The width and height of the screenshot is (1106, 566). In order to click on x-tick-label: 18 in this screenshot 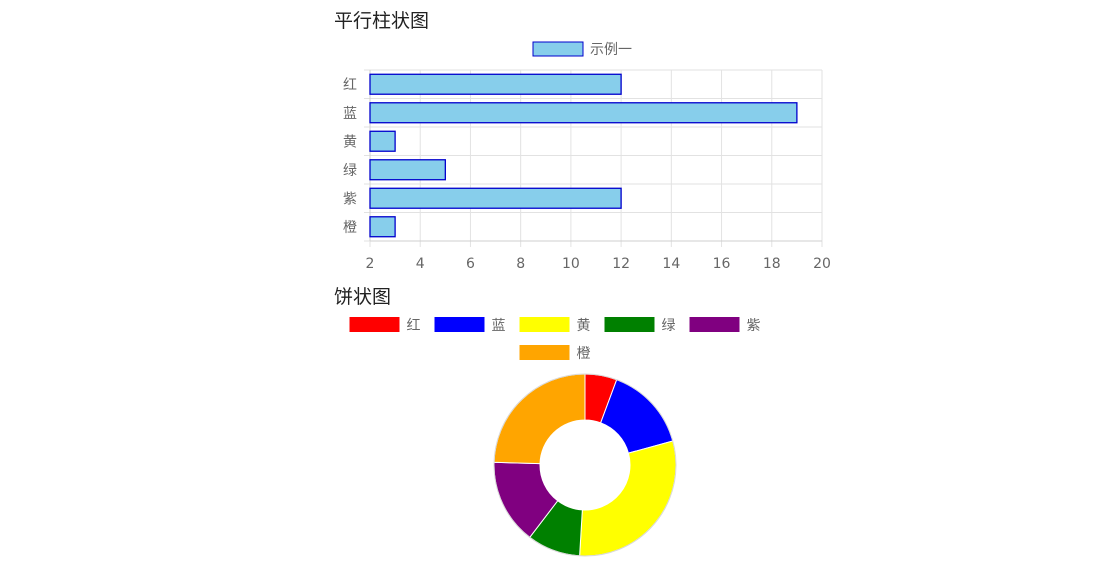, I will do `click(772, 264)`.